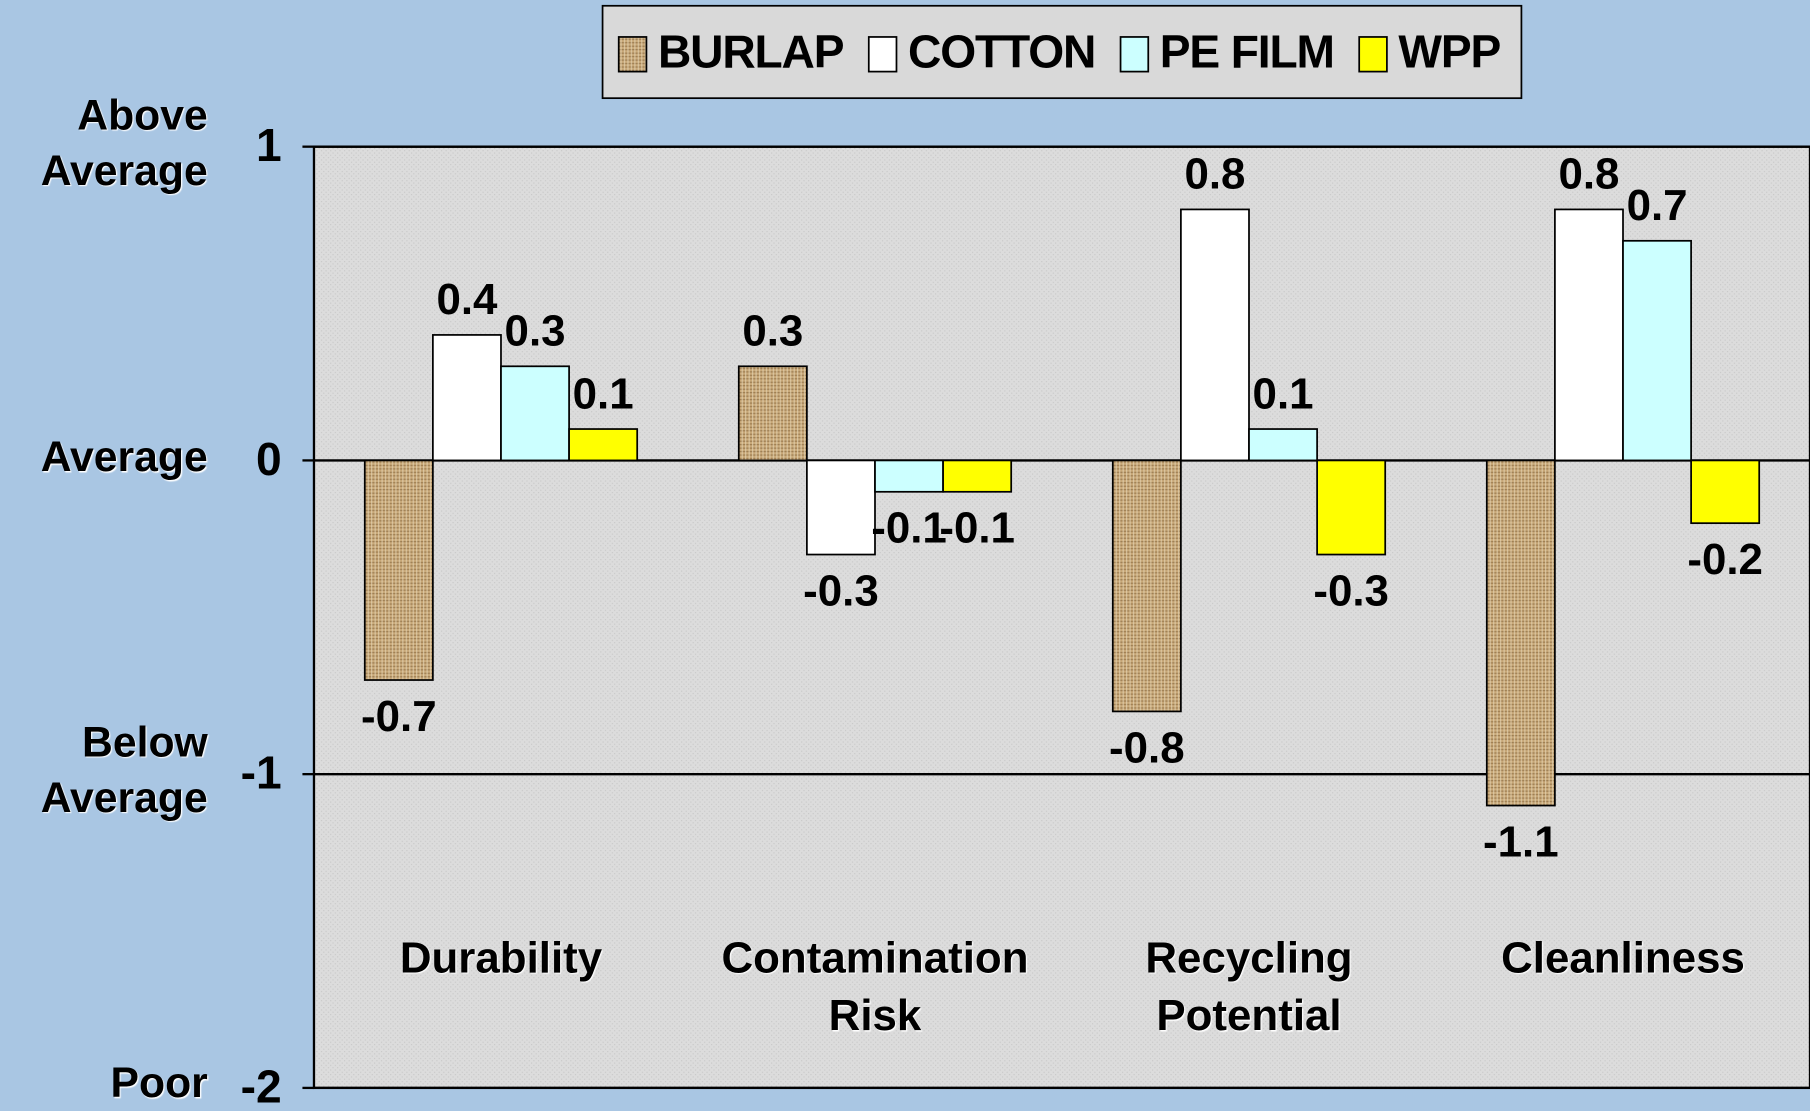 This screenshot has height=1111, width=1810. Describe the element at coordinates (501, 958) in the screenshot. I see `x-category-label: Durability` at that location.